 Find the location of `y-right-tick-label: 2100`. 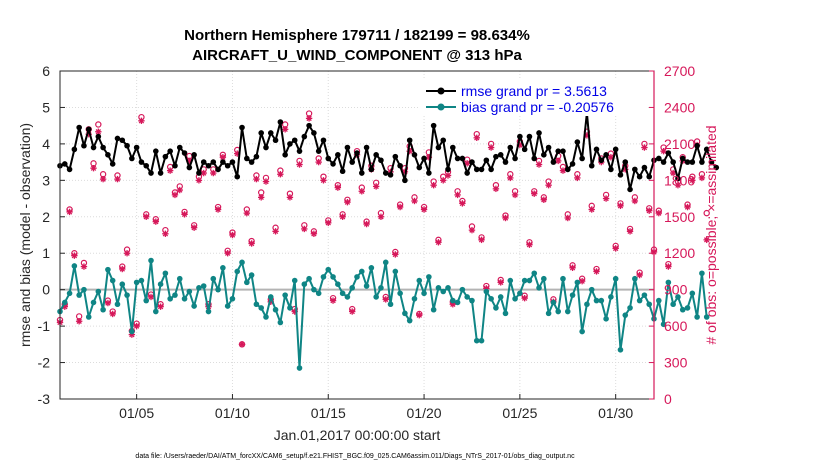

y-right-tick-label: 2100 is located at coordinates (679, 144).